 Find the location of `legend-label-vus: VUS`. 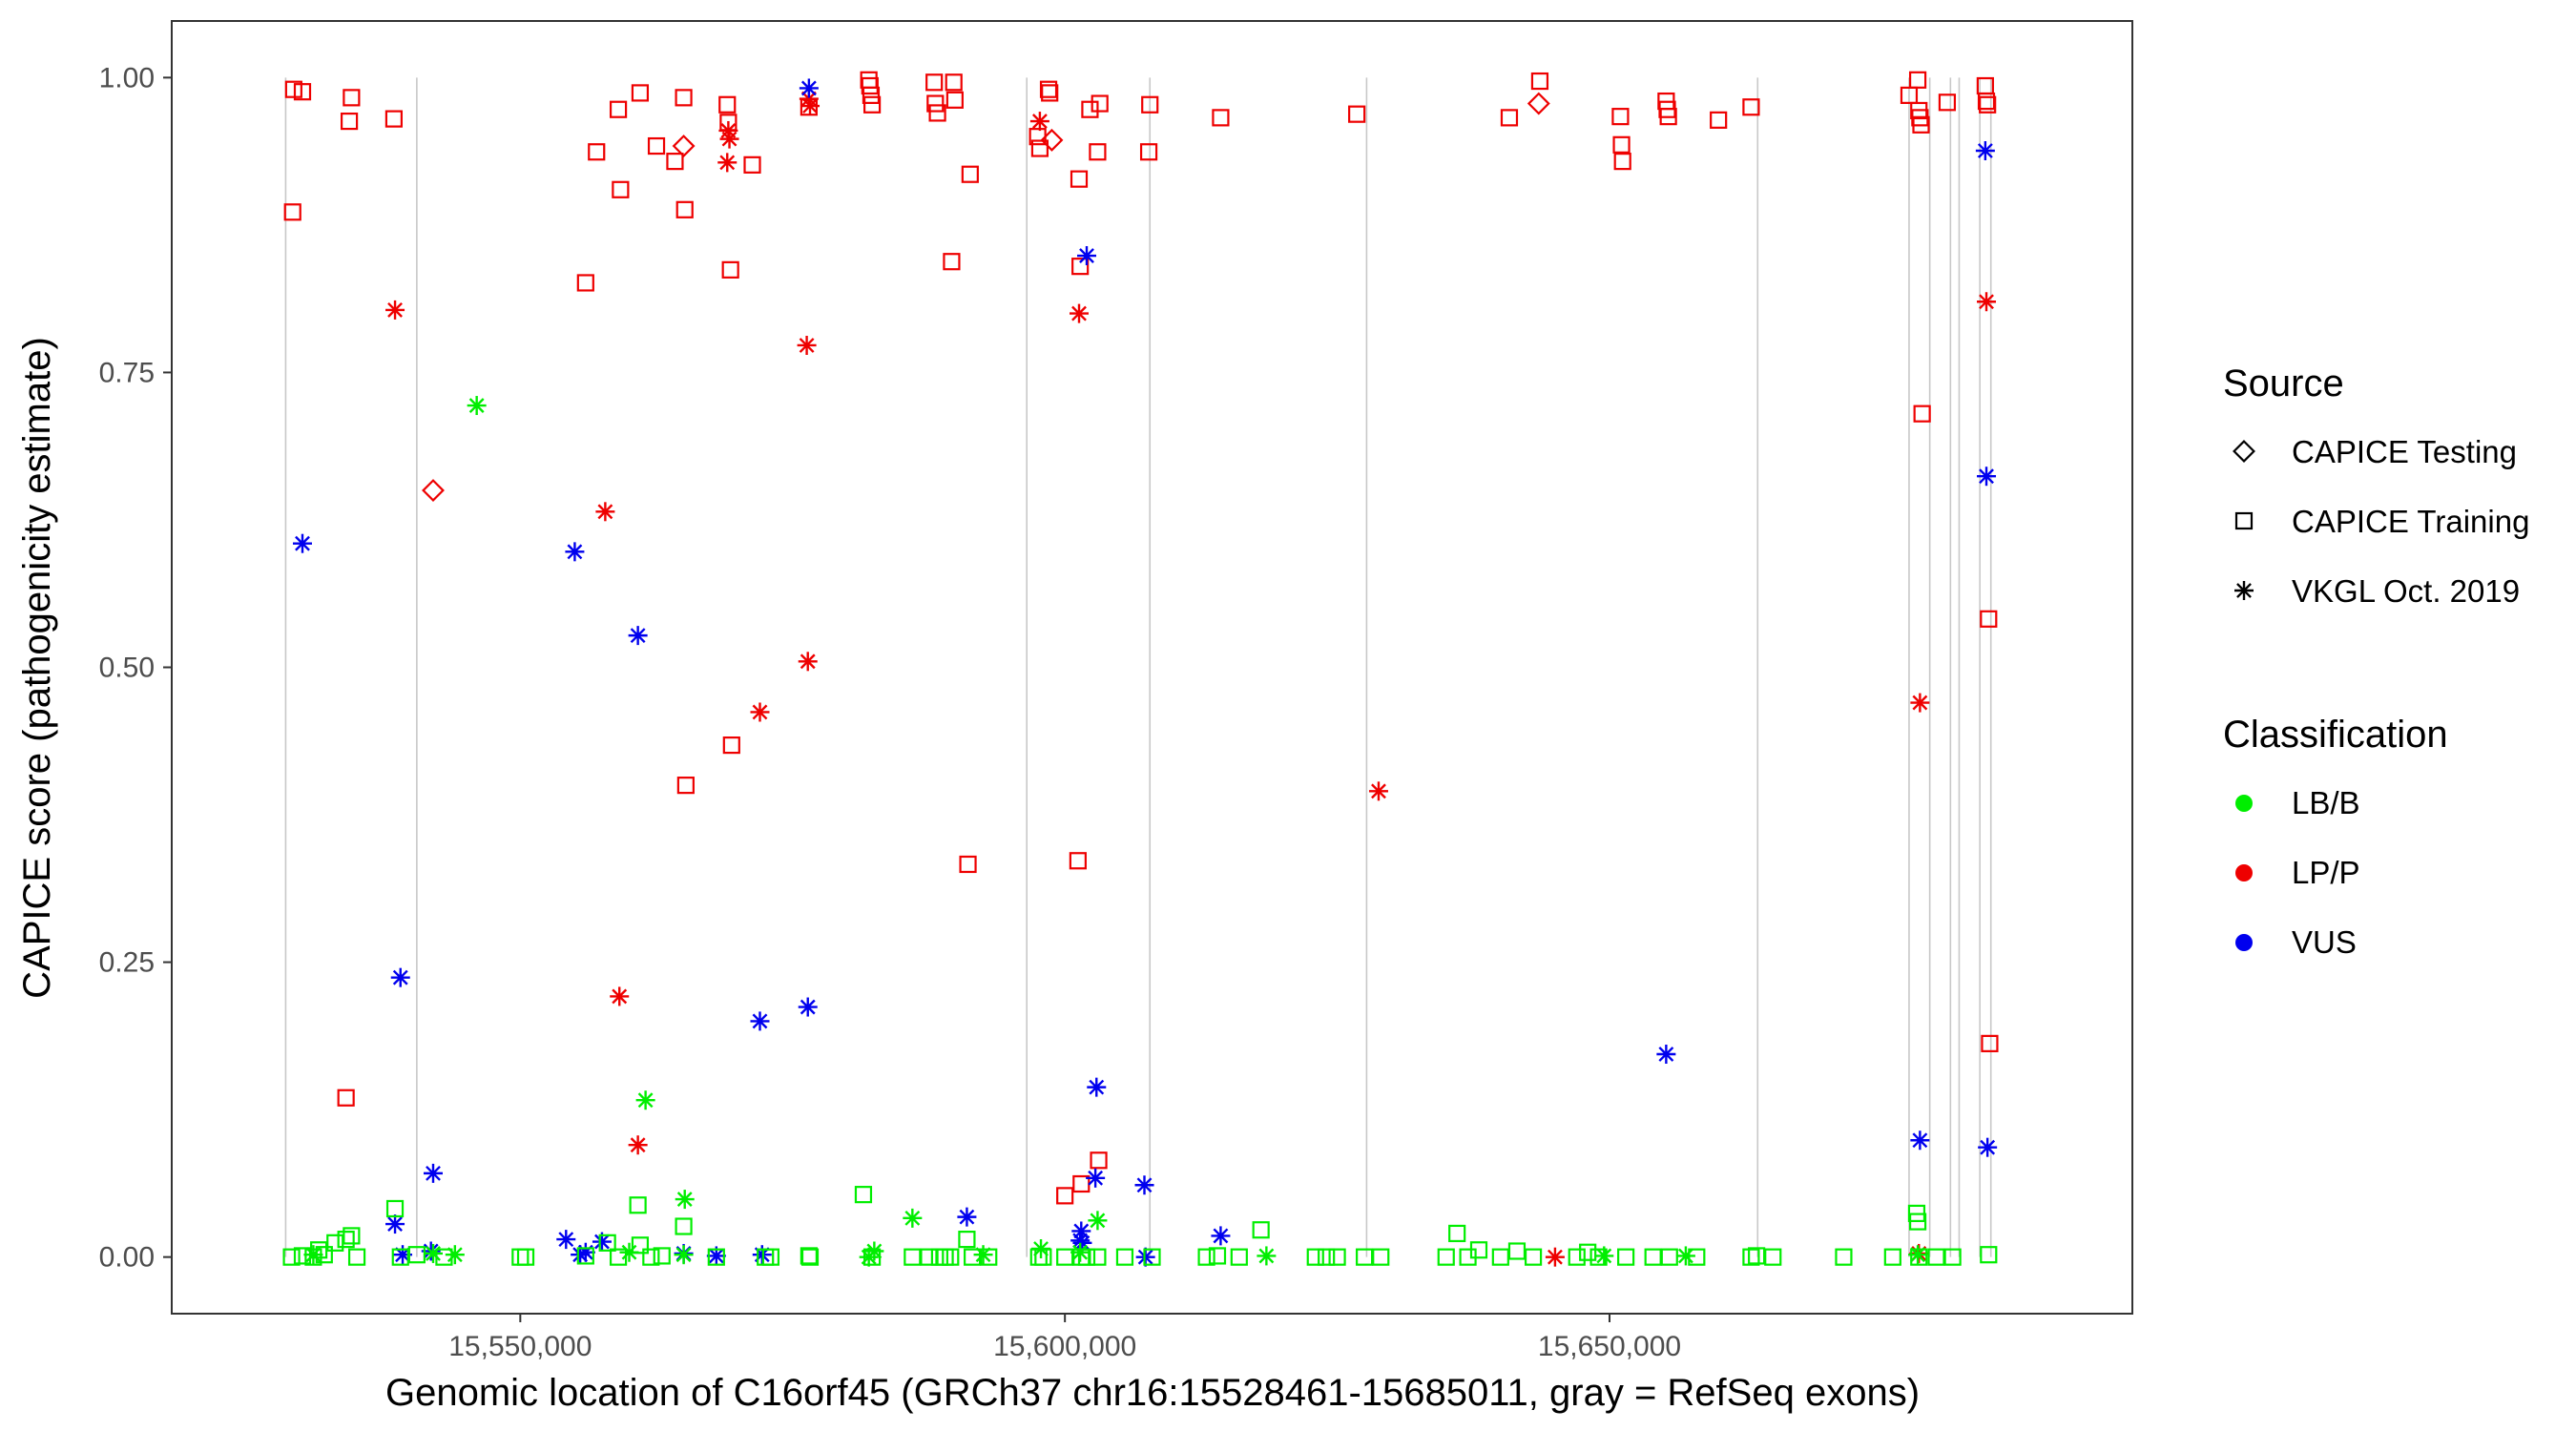

legend-label-vus: VUS is located at coordinates (2324, 942).